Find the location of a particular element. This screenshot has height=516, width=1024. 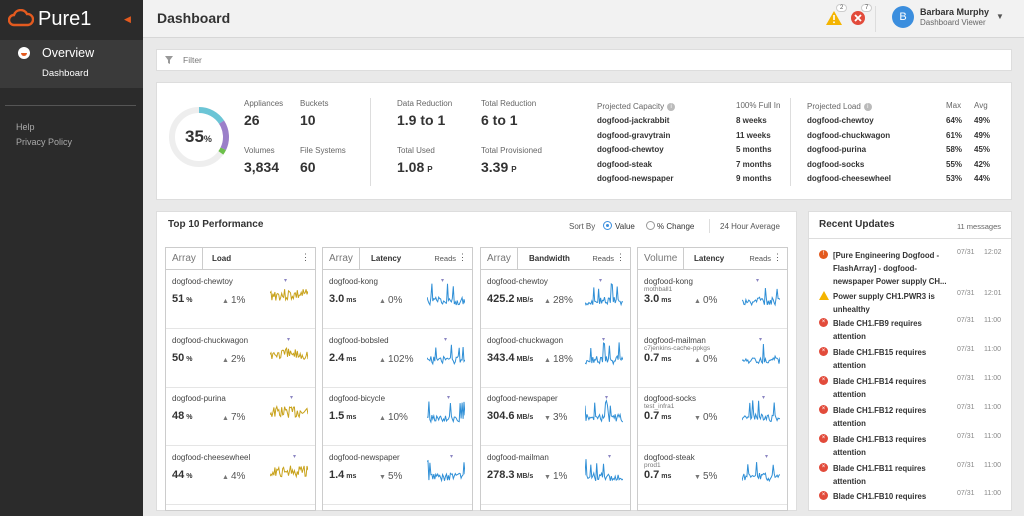

performance-row: dogfood-chuckwagon 50% ▲ 2% is located at coordinates (240, 359).